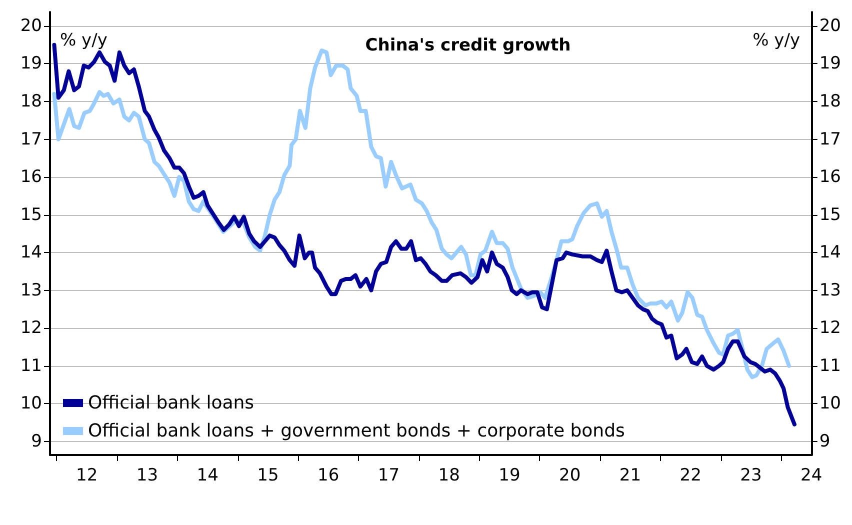 The image size is (852, 525). I want to click on y-axis-title: % y/y, so click(84, 40).